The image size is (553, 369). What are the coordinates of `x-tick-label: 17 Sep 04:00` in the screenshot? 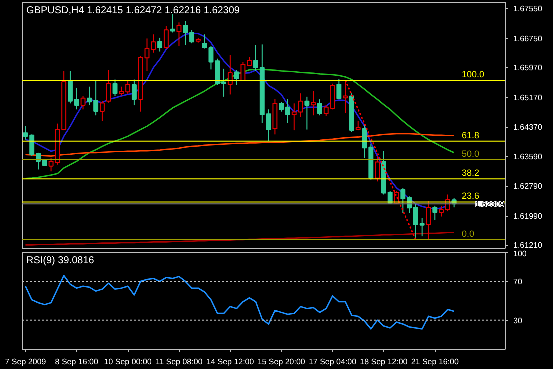 It's located at (333, 362).